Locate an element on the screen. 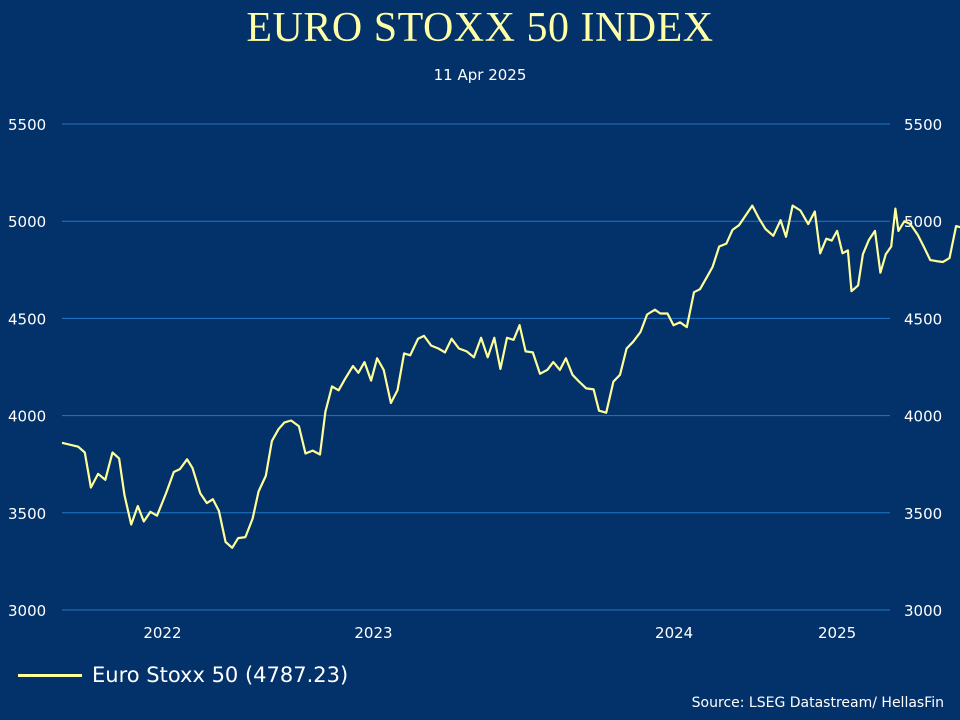 The width and height of the screenshot is (960, 720). y-axis-left: 3000 3500 4000 4500 5000 5500 is located at coordinates (27, 368).